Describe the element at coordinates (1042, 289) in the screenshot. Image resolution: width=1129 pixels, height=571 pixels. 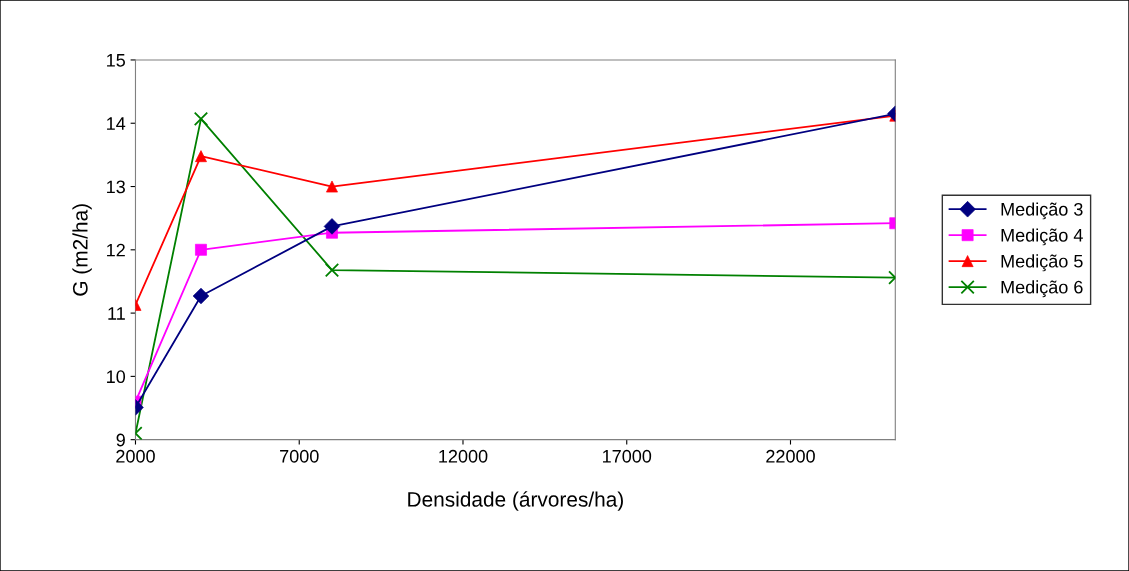
I see `legend-label: Medição 6` at that location.